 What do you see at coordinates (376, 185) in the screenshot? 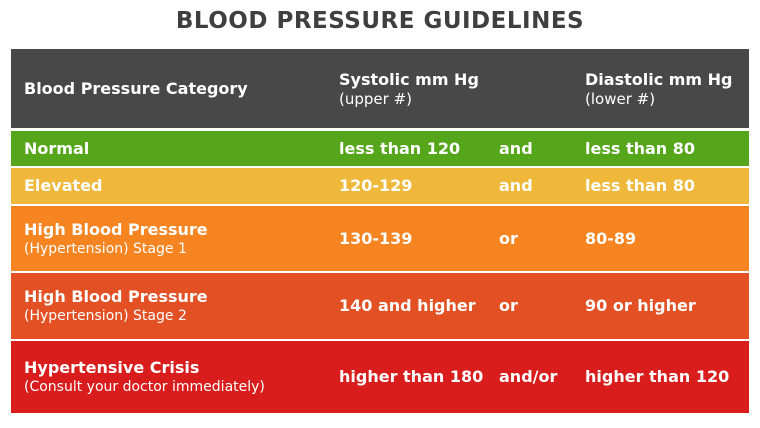
I see `row-systolic: 120-129` at bounding box center [376, 185].